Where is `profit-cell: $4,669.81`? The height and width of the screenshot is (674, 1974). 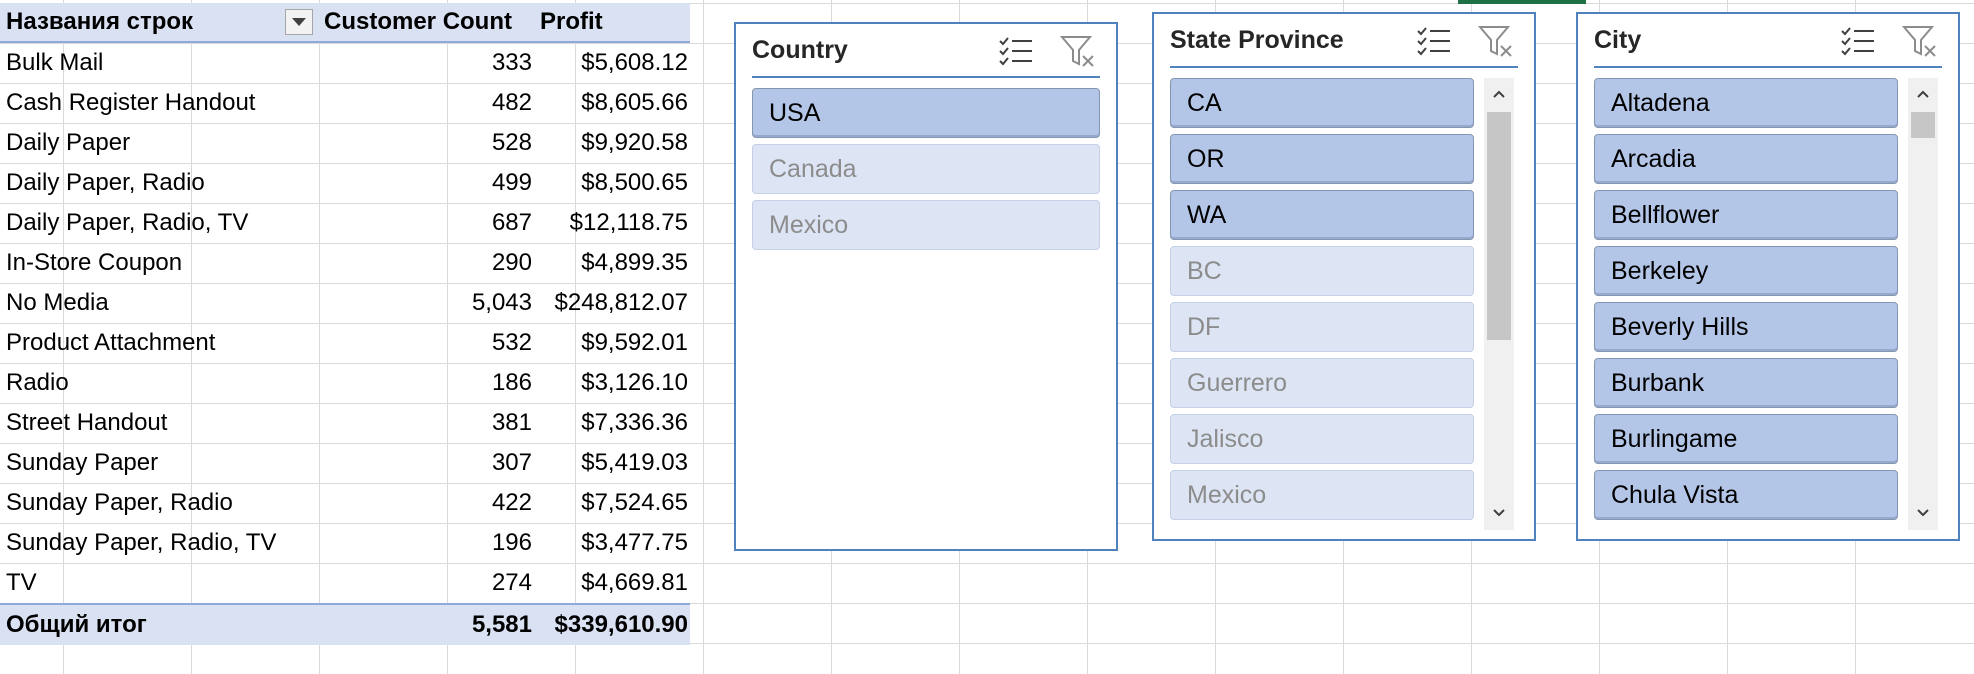 profit-cell: $4,669.81 is located at coordinates (634, 582).